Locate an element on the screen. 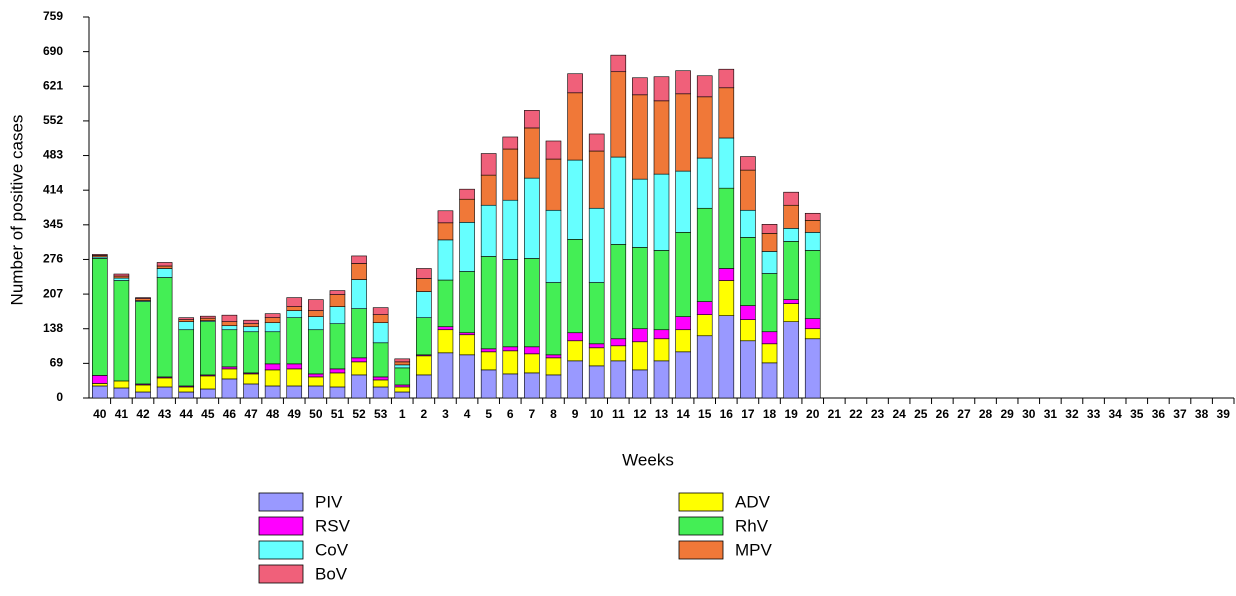  y-tick-label: 138 is located at coordinates (53, 328).